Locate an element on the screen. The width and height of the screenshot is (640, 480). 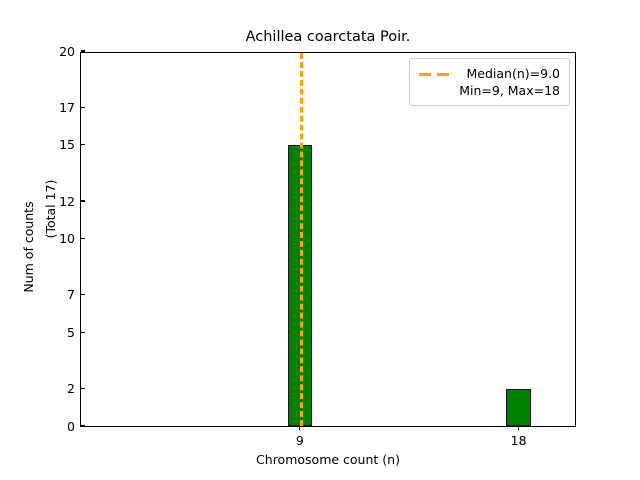
x-tick-label: 18 is located at coordinates (518, 440).